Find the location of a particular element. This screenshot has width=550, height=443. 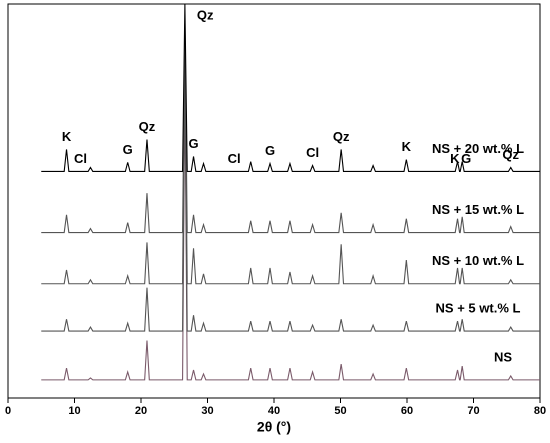

series-label: NS + 5 wt.% L is located at coordinates (478, 307).